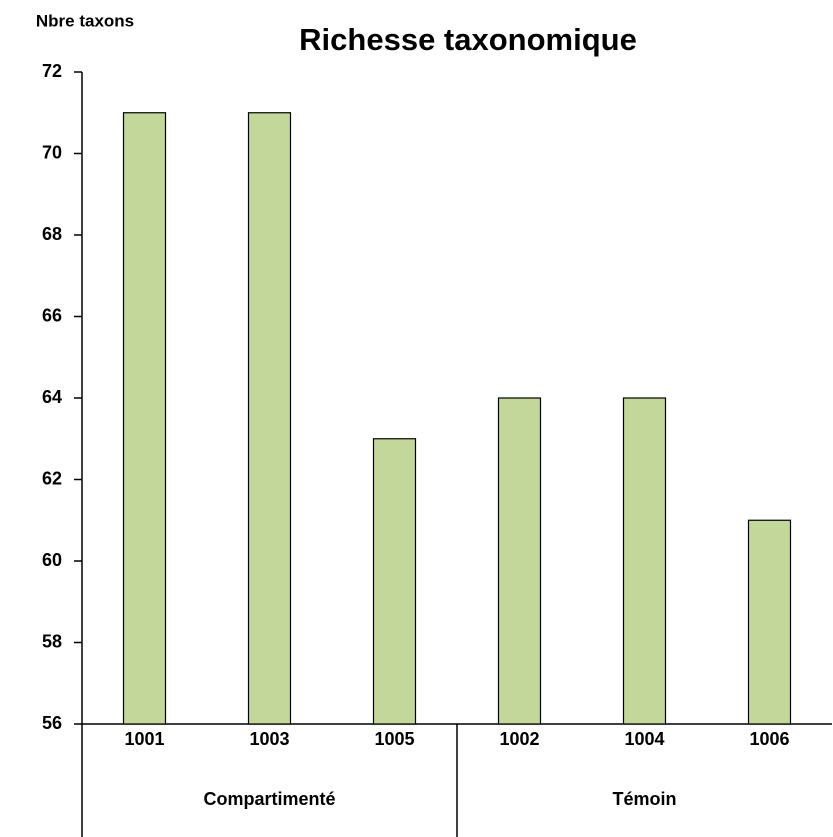  I want to click on x-tick-label: 1001, so click(144, 739).